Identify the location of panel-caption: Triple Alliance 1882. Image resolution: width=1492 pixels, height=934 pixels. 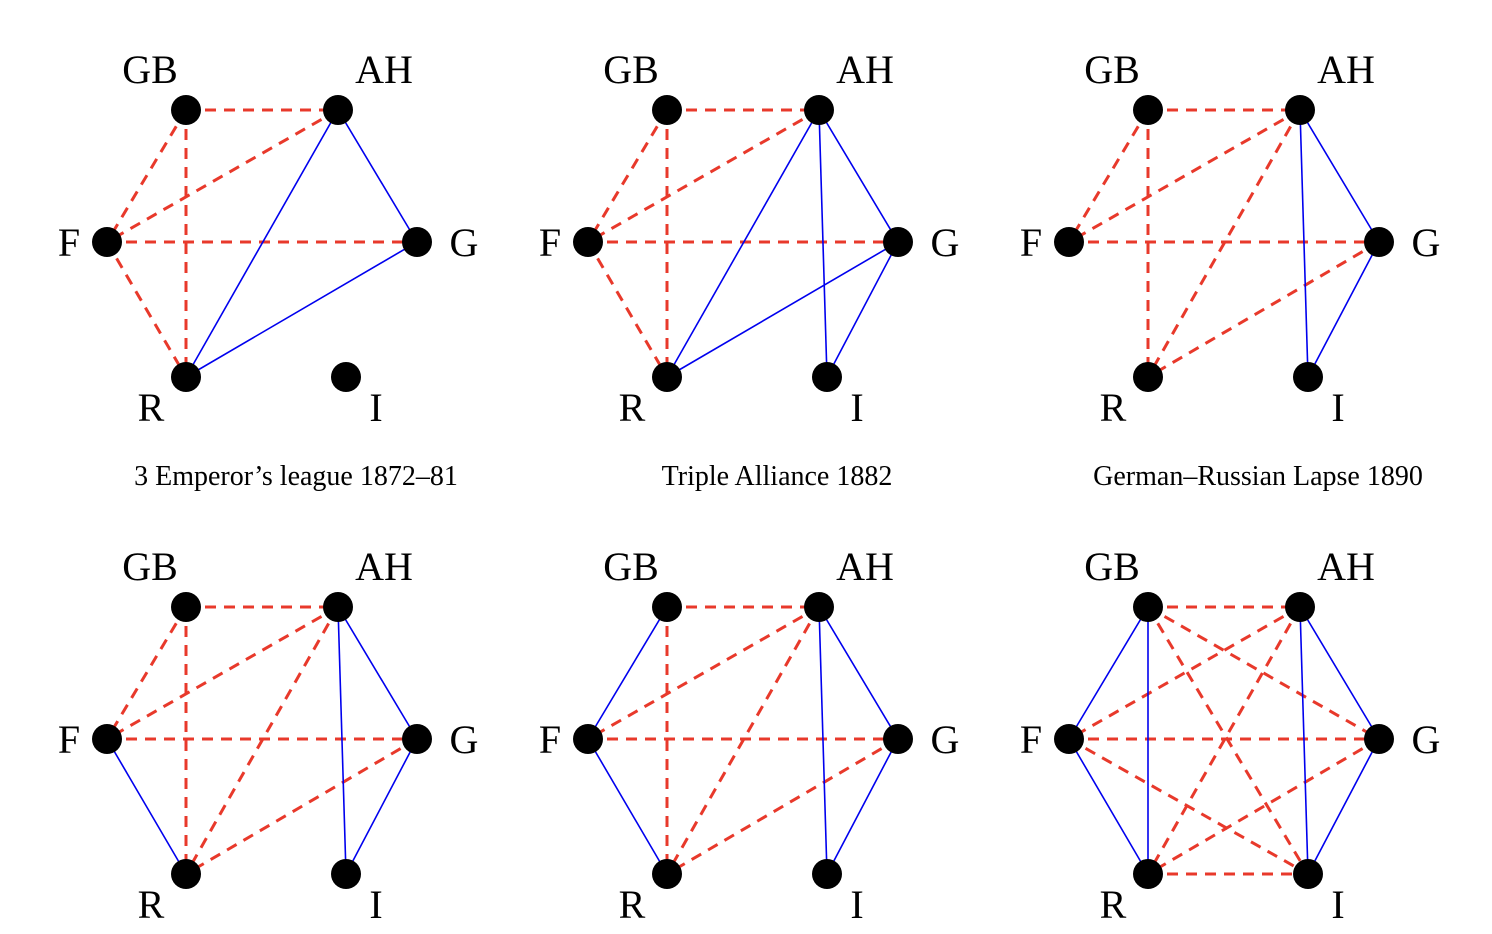
(777, 476).